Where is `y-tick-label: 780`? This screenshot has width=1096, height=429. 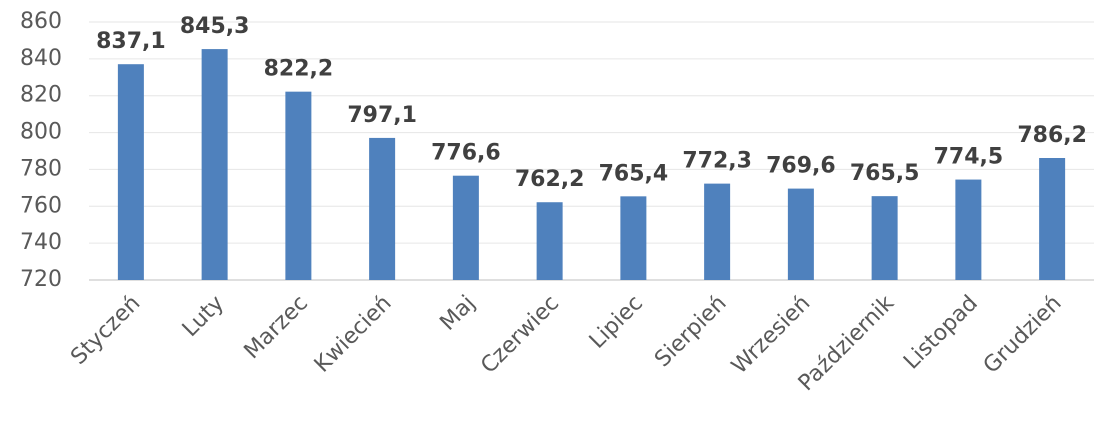
y-tick-label: 780 is located at coordinates (41, 168).